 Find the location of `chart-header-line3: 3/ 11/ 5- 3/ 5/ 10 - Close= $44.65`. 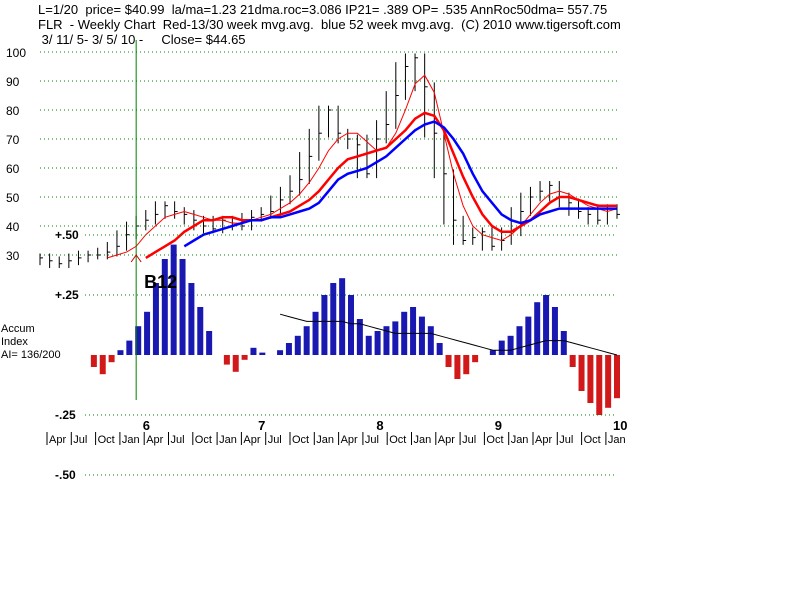

chart-header-line3: 3/ 11/ 5- 3/ 5/ 10 - Close= $44.65 is located at coordinates (142, 39).